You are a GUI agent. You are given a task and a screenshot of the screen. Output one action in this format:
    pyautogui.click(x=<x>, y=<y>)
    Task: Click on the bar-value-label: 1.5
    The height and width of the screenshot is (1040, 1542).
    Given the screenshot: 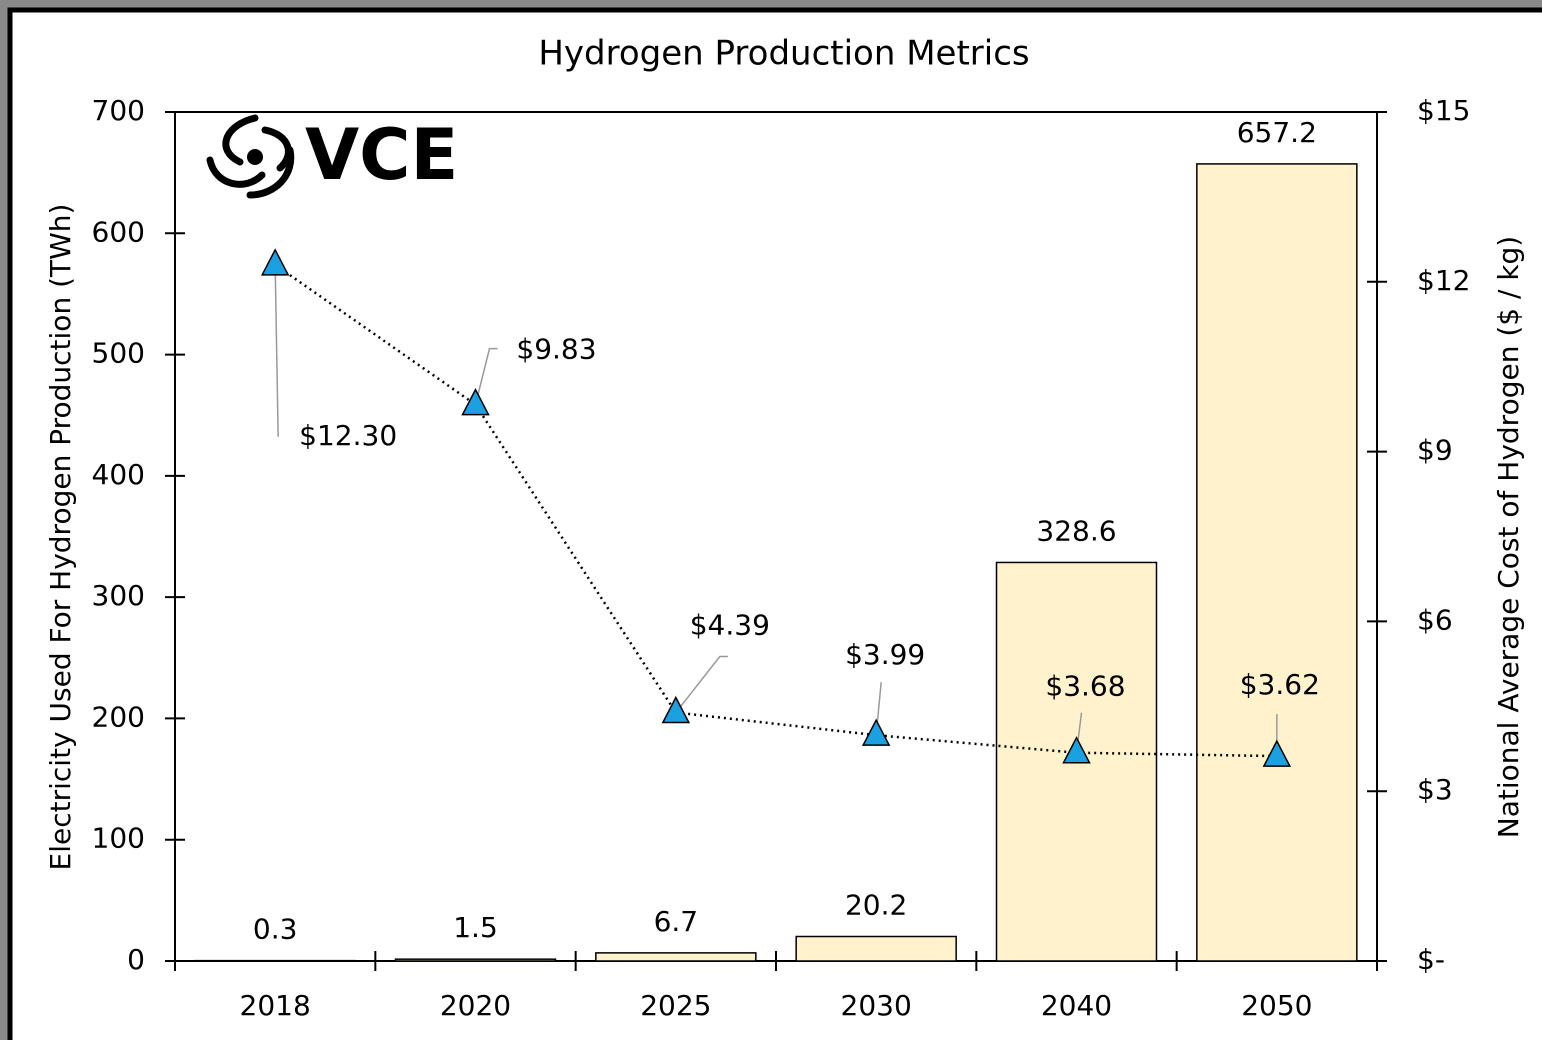 What is the action you would take?
    pyautogui.click(x=475, y=927)
    